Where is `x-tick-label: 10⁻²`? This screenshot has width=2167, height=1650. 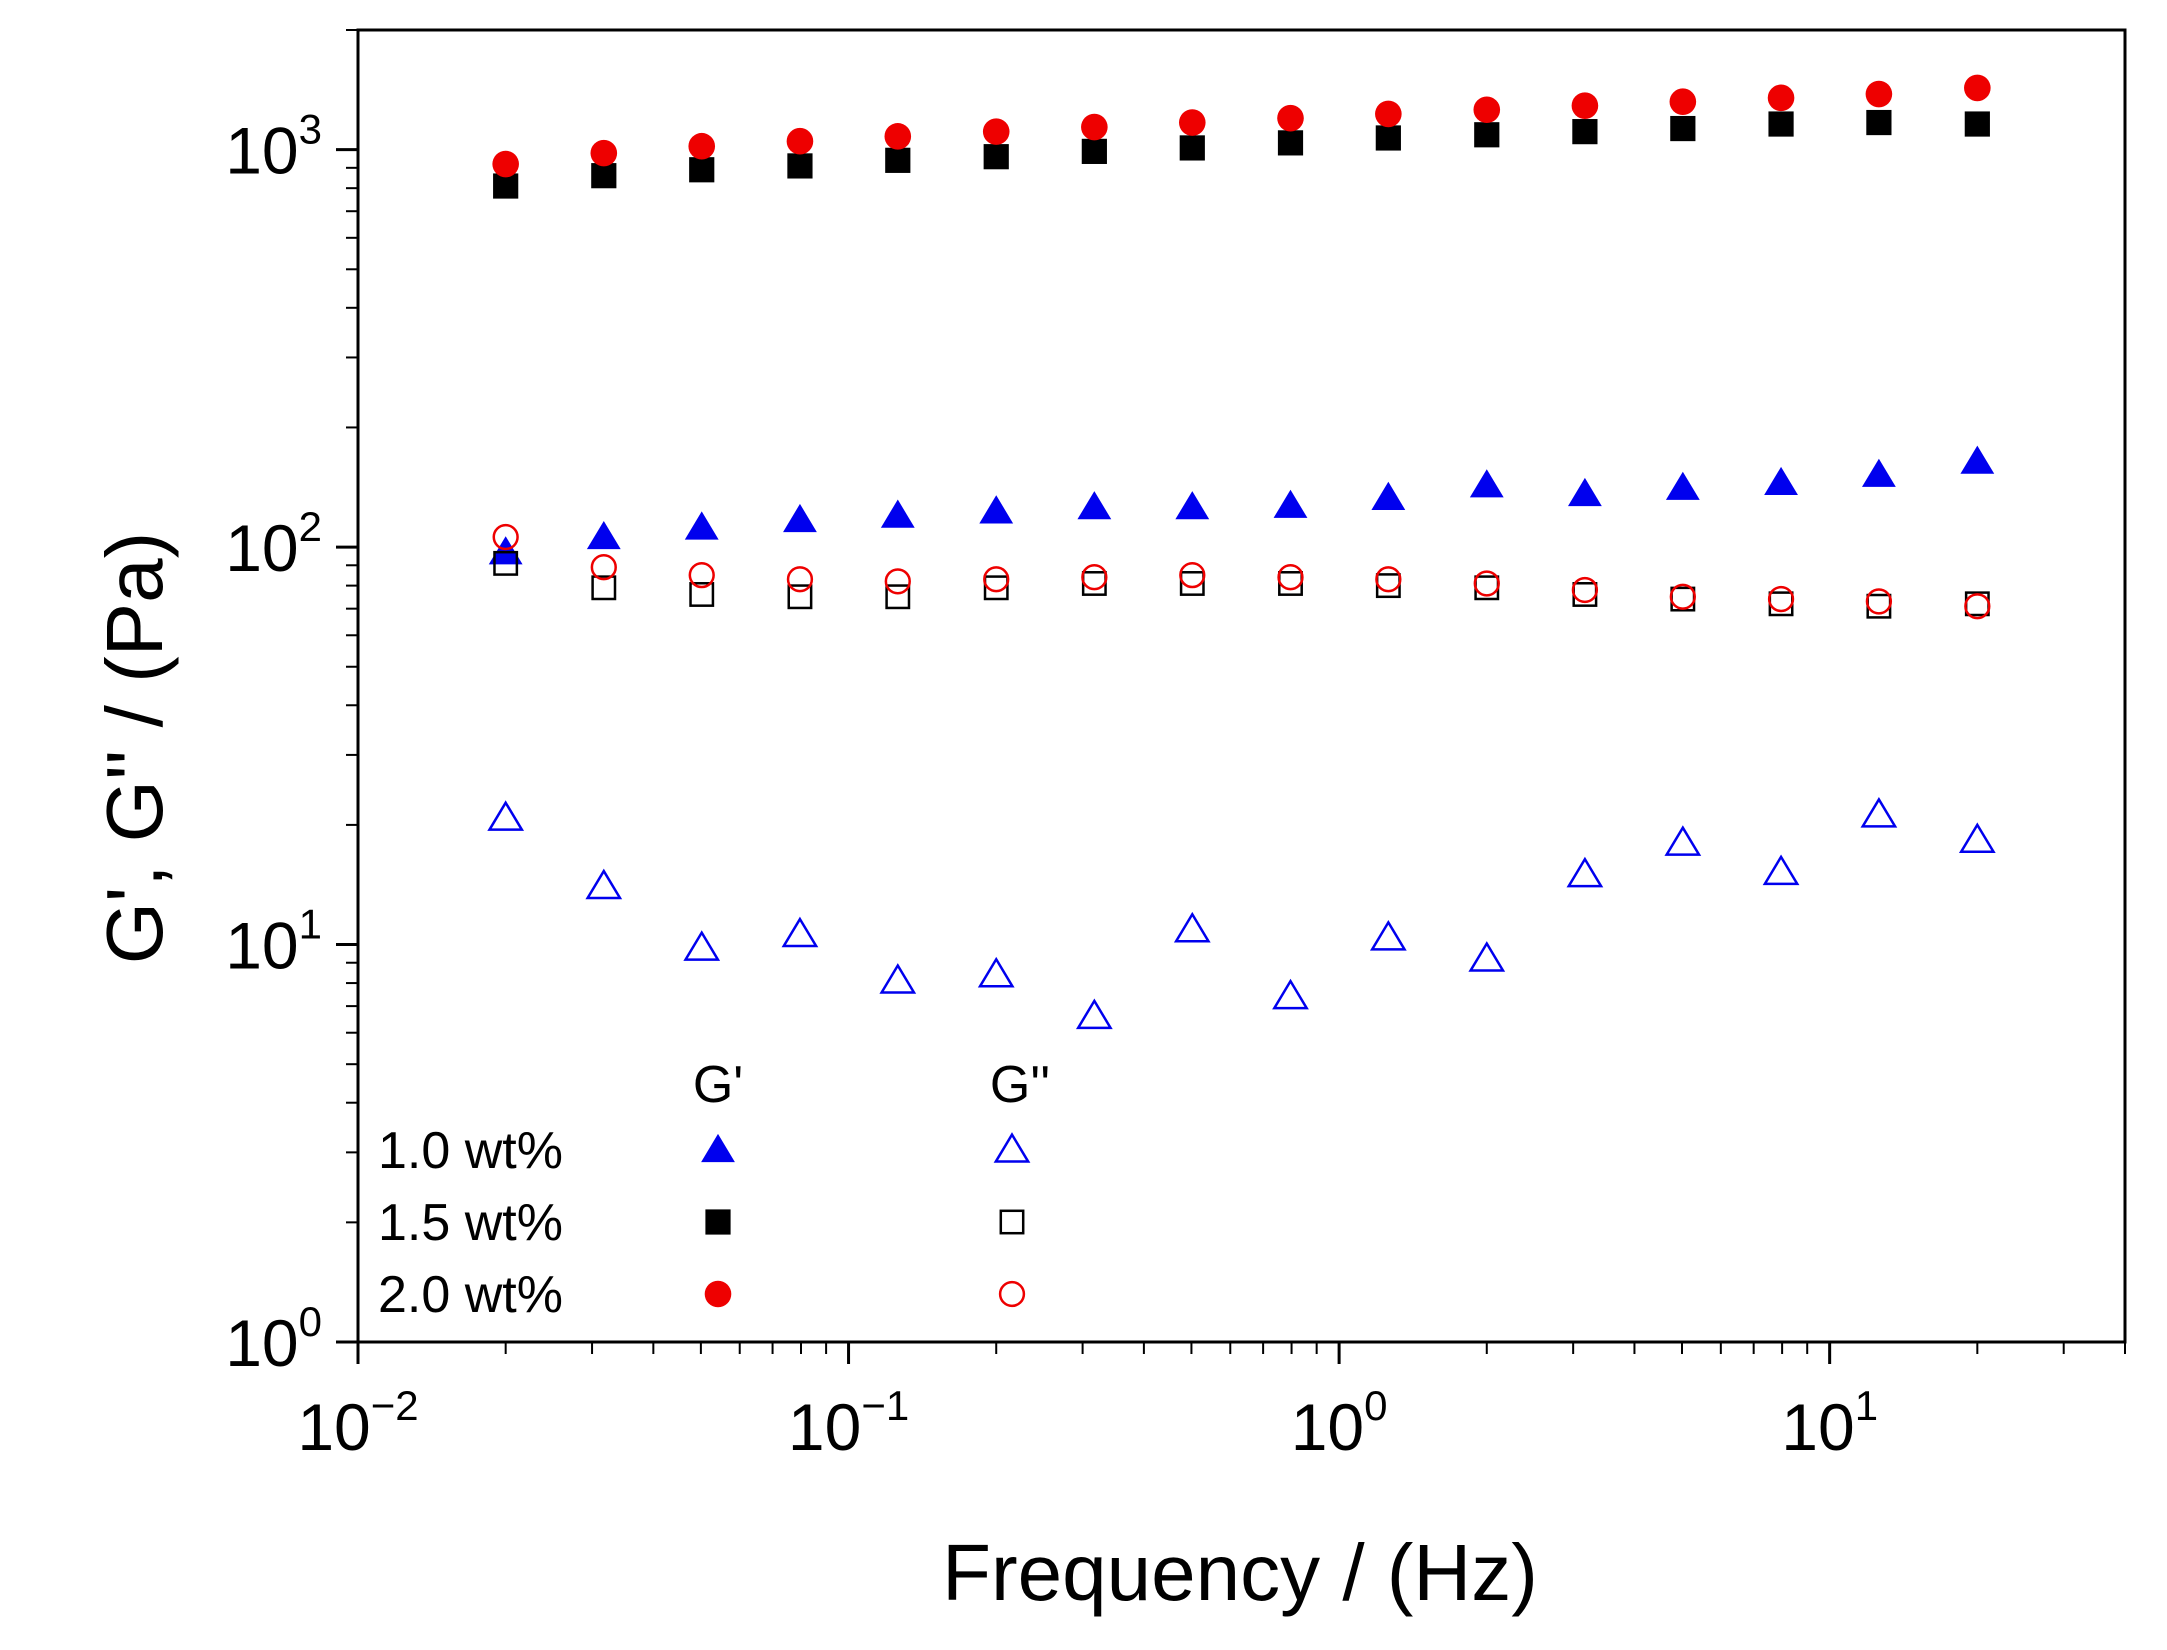
x-tick-label: 10⁻² is located at coordinates (357, 1423).